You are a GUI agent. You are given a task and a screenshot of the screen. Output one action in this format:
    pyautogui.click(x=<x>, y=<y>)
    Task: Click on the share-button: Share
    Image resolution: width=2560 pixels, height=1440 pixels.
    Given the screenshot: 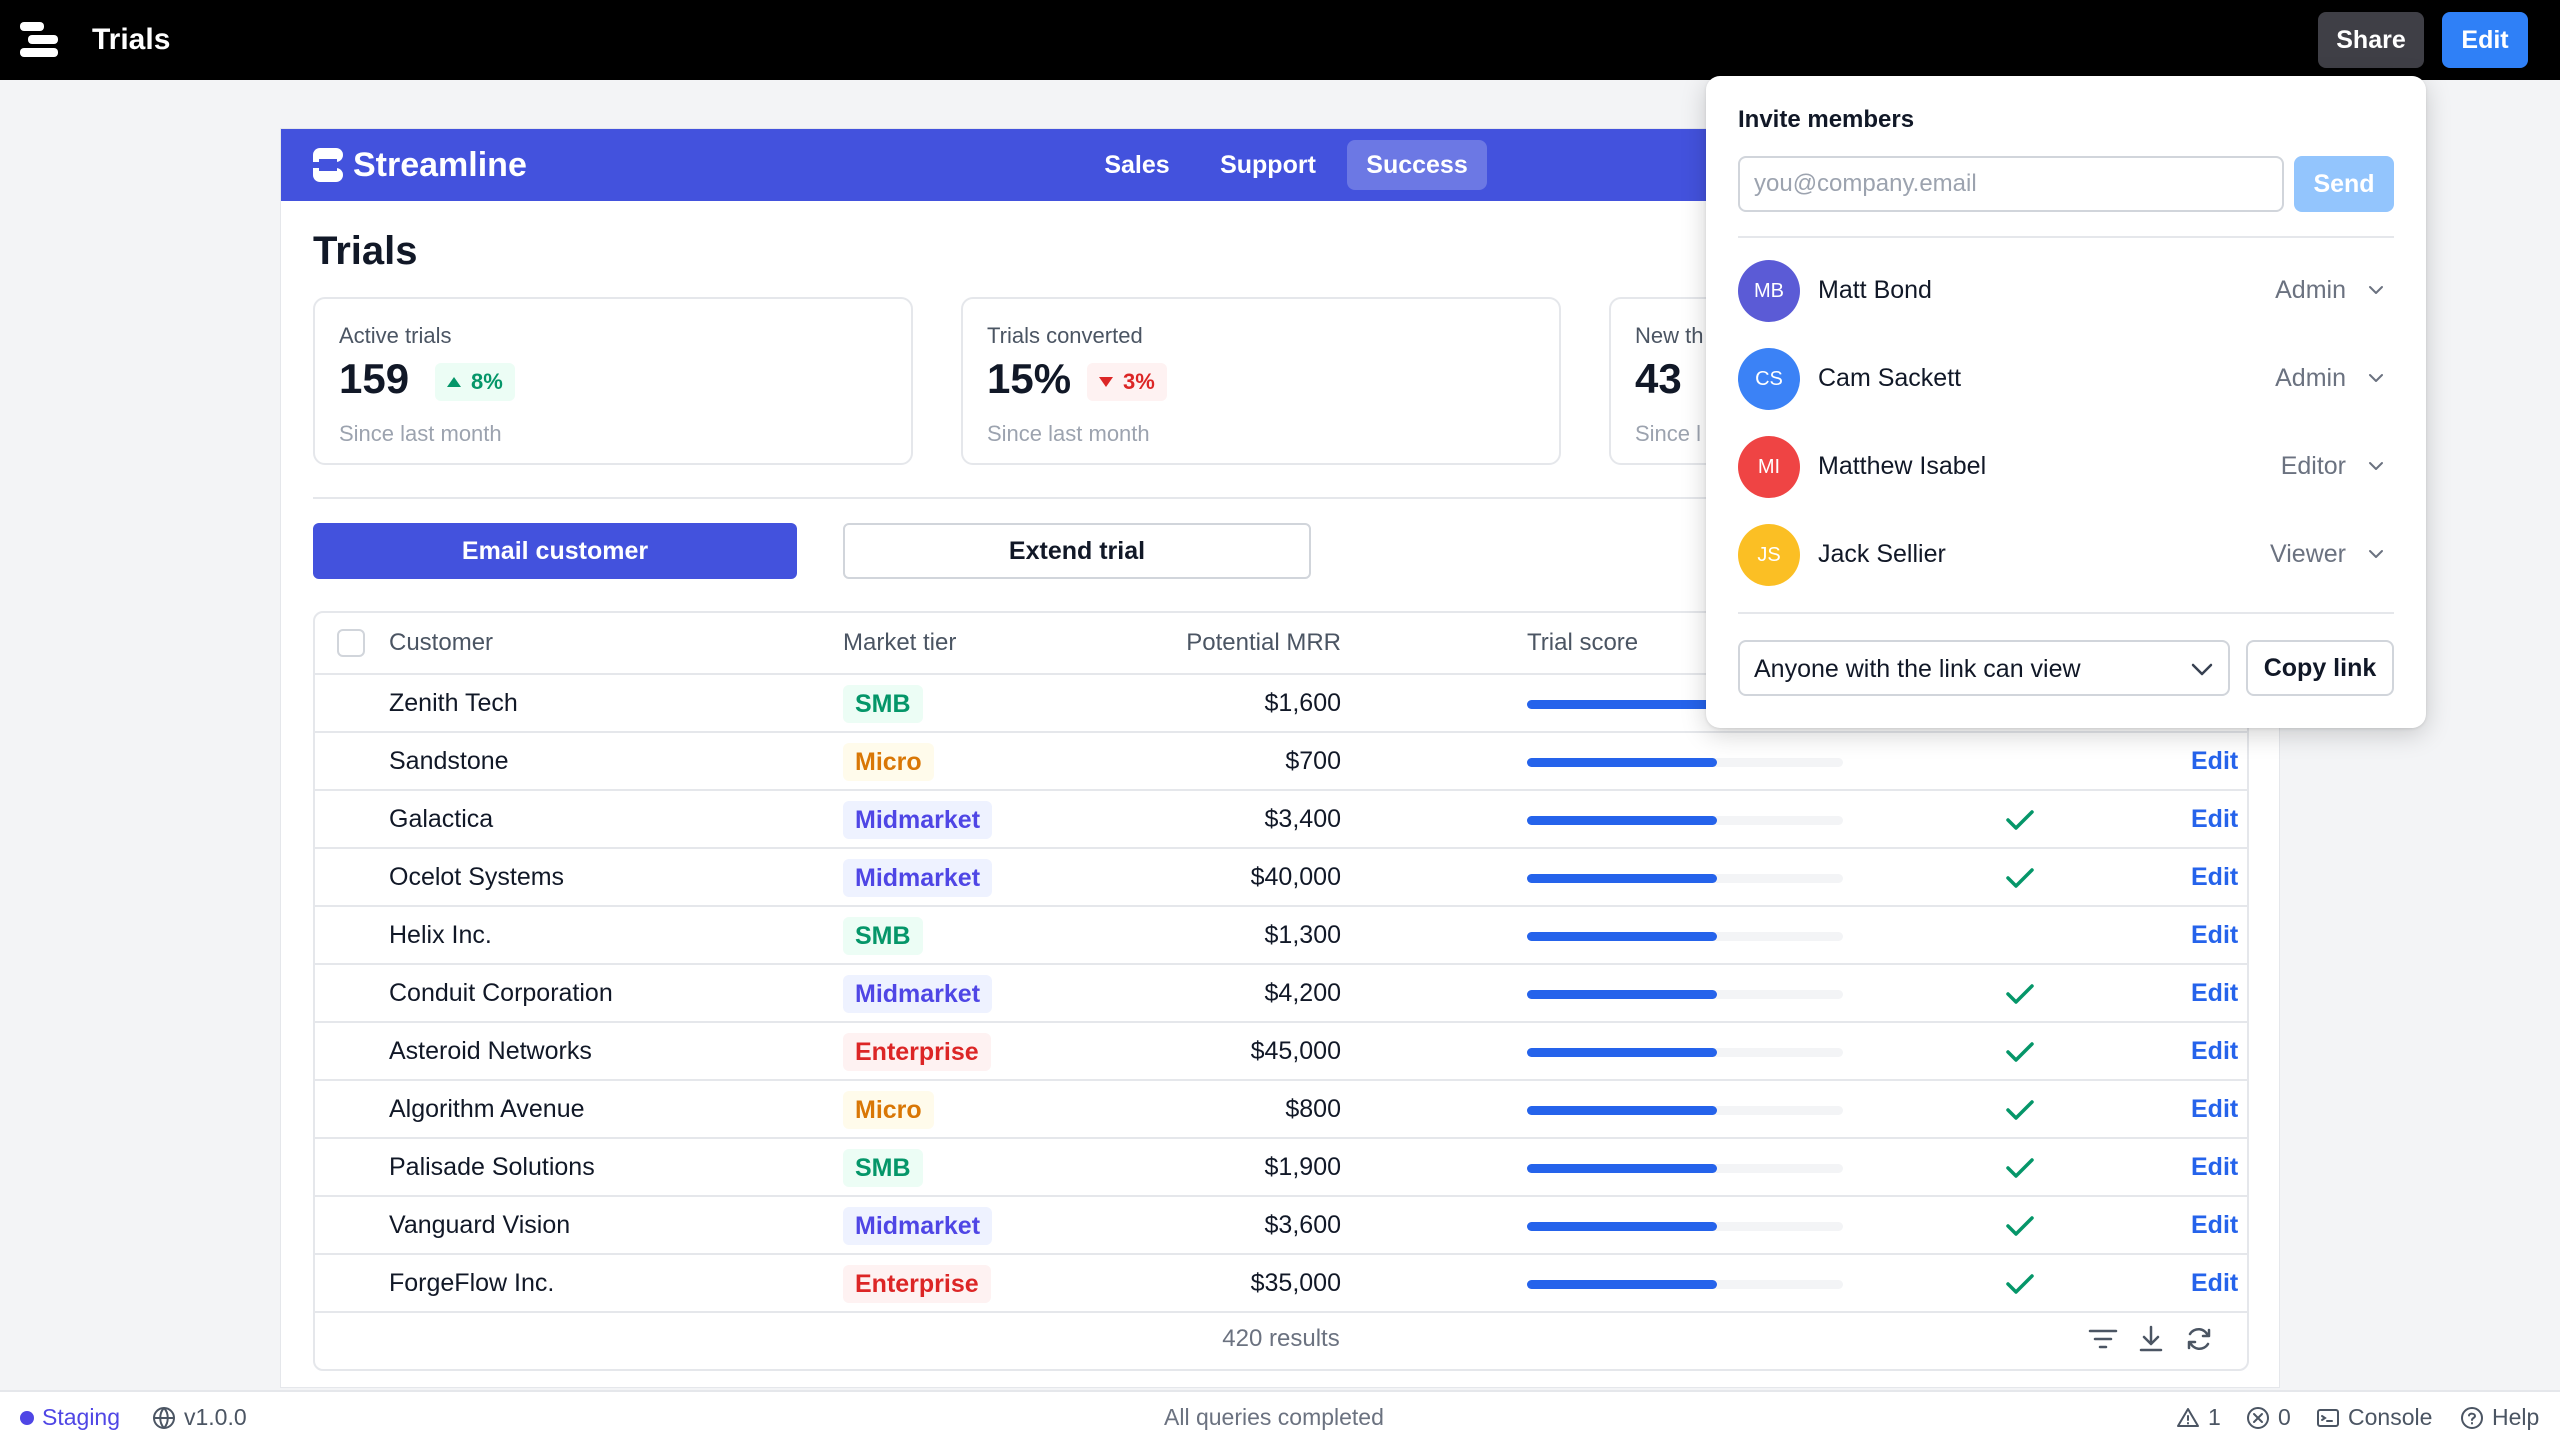 What is the action you would take?
    pyautogui.click(x=2371, y=40)
    